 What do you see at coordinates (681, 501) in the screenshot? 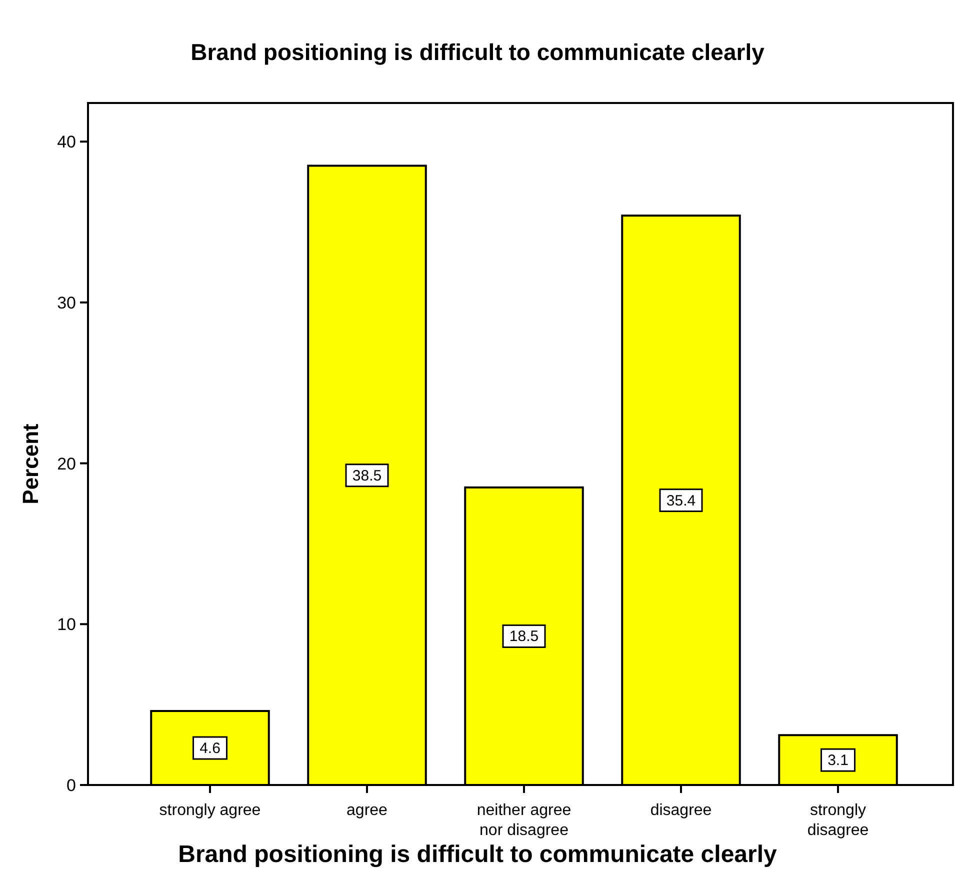
I see `data-label: 35.4` at bounding box center [681, 501].